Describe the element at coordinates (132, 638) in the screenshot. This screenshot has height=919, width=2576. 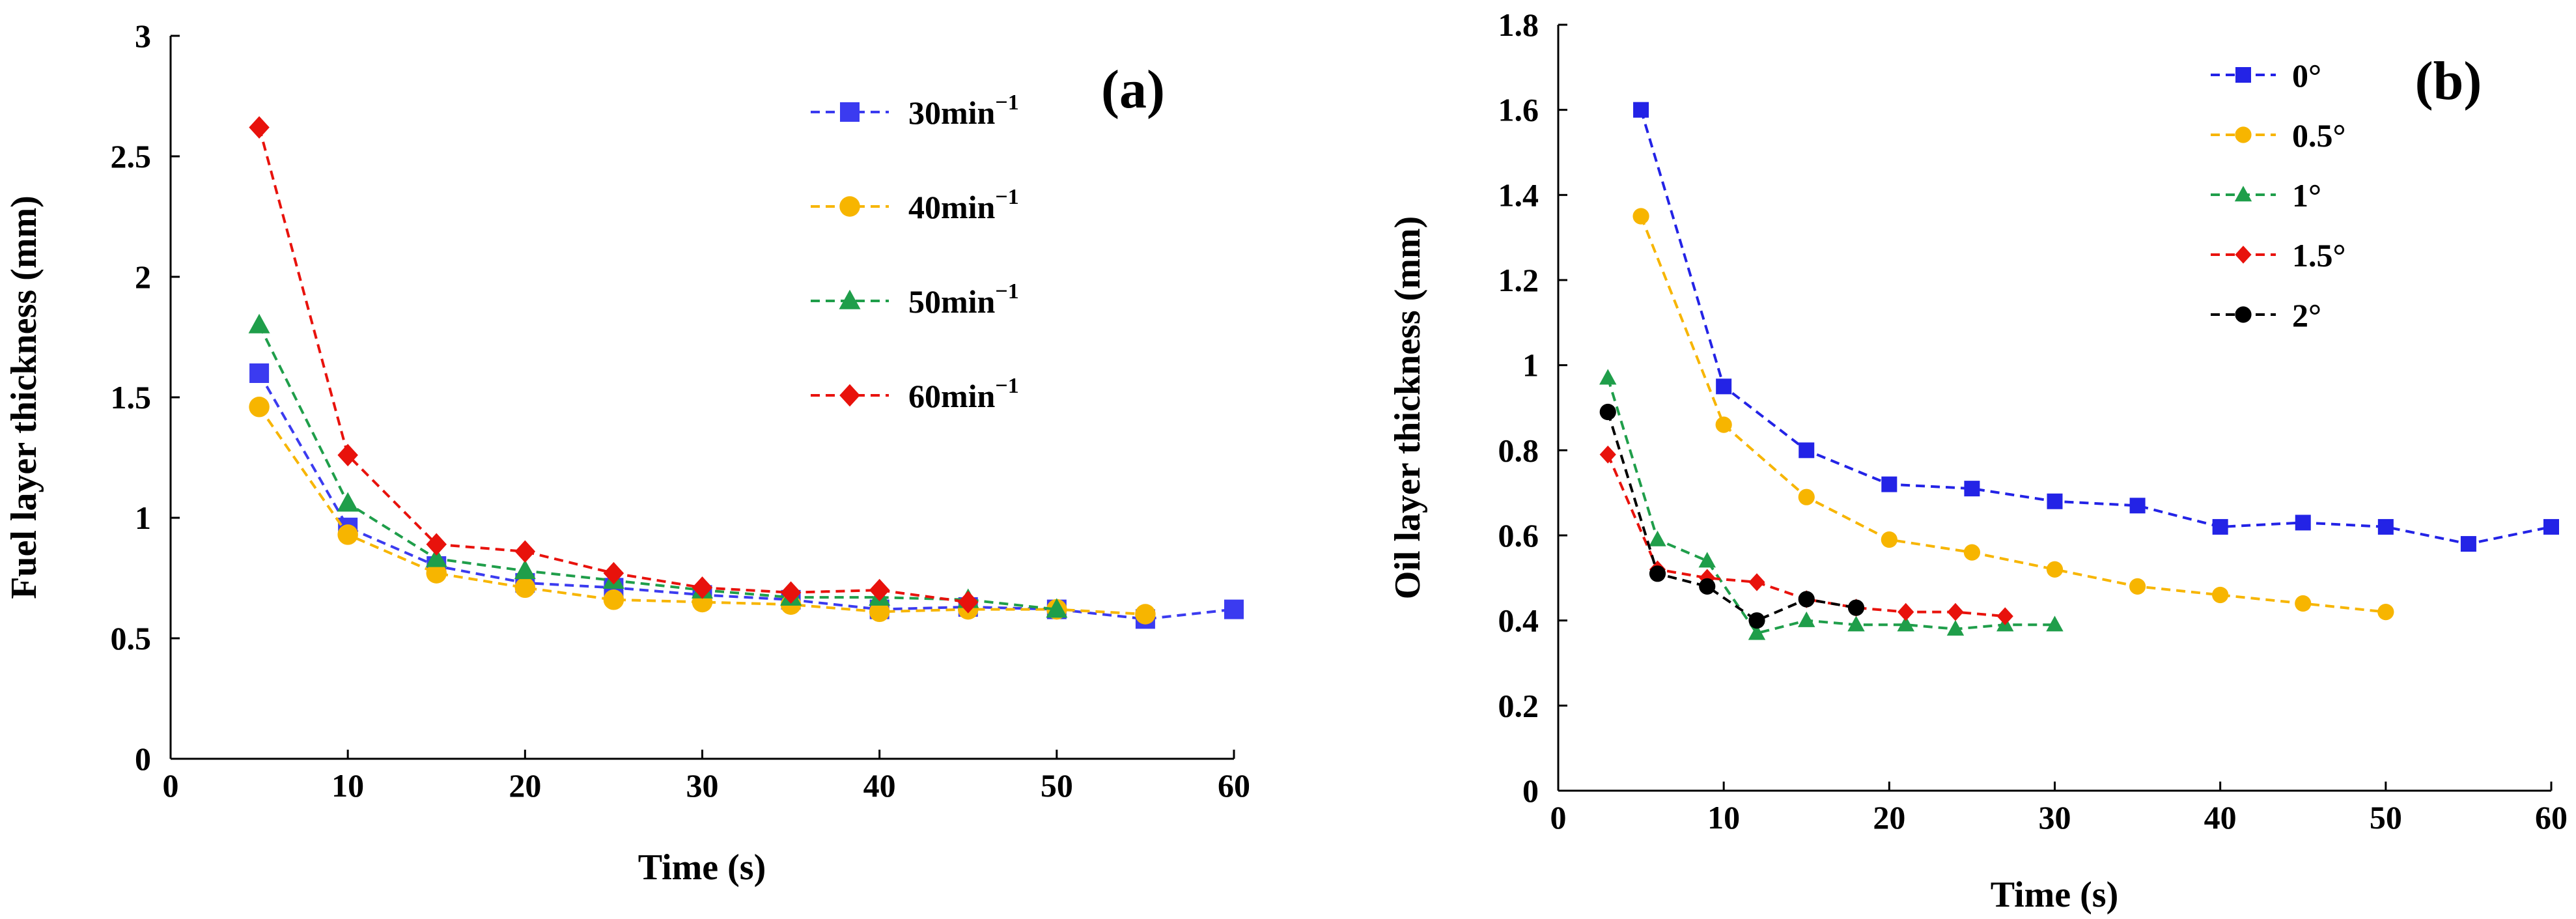
I see `panel-a-y-tick-label: 0.5` at that location.